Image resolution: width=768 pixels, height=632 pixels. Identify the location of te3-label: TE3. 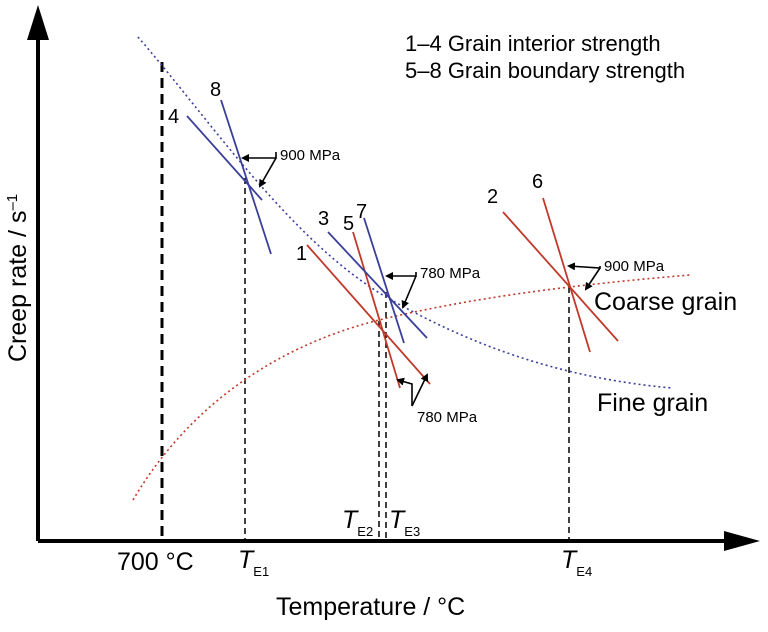
(404, 522).